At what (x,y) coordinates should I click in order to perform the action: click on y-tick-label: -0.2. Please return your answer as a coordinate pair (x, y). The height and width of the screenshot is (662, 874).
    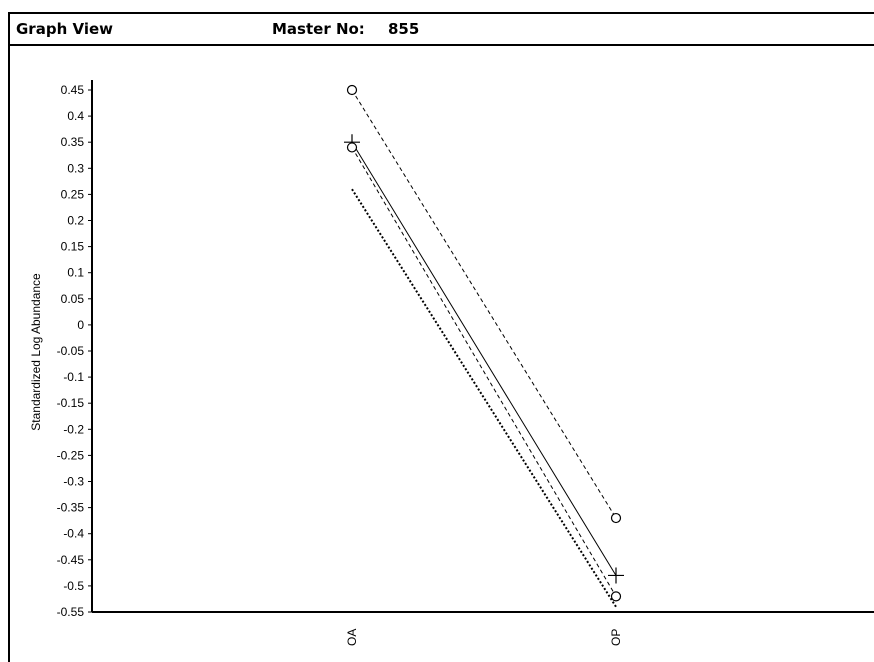
    Looking at the image, I should click on (73, 429).